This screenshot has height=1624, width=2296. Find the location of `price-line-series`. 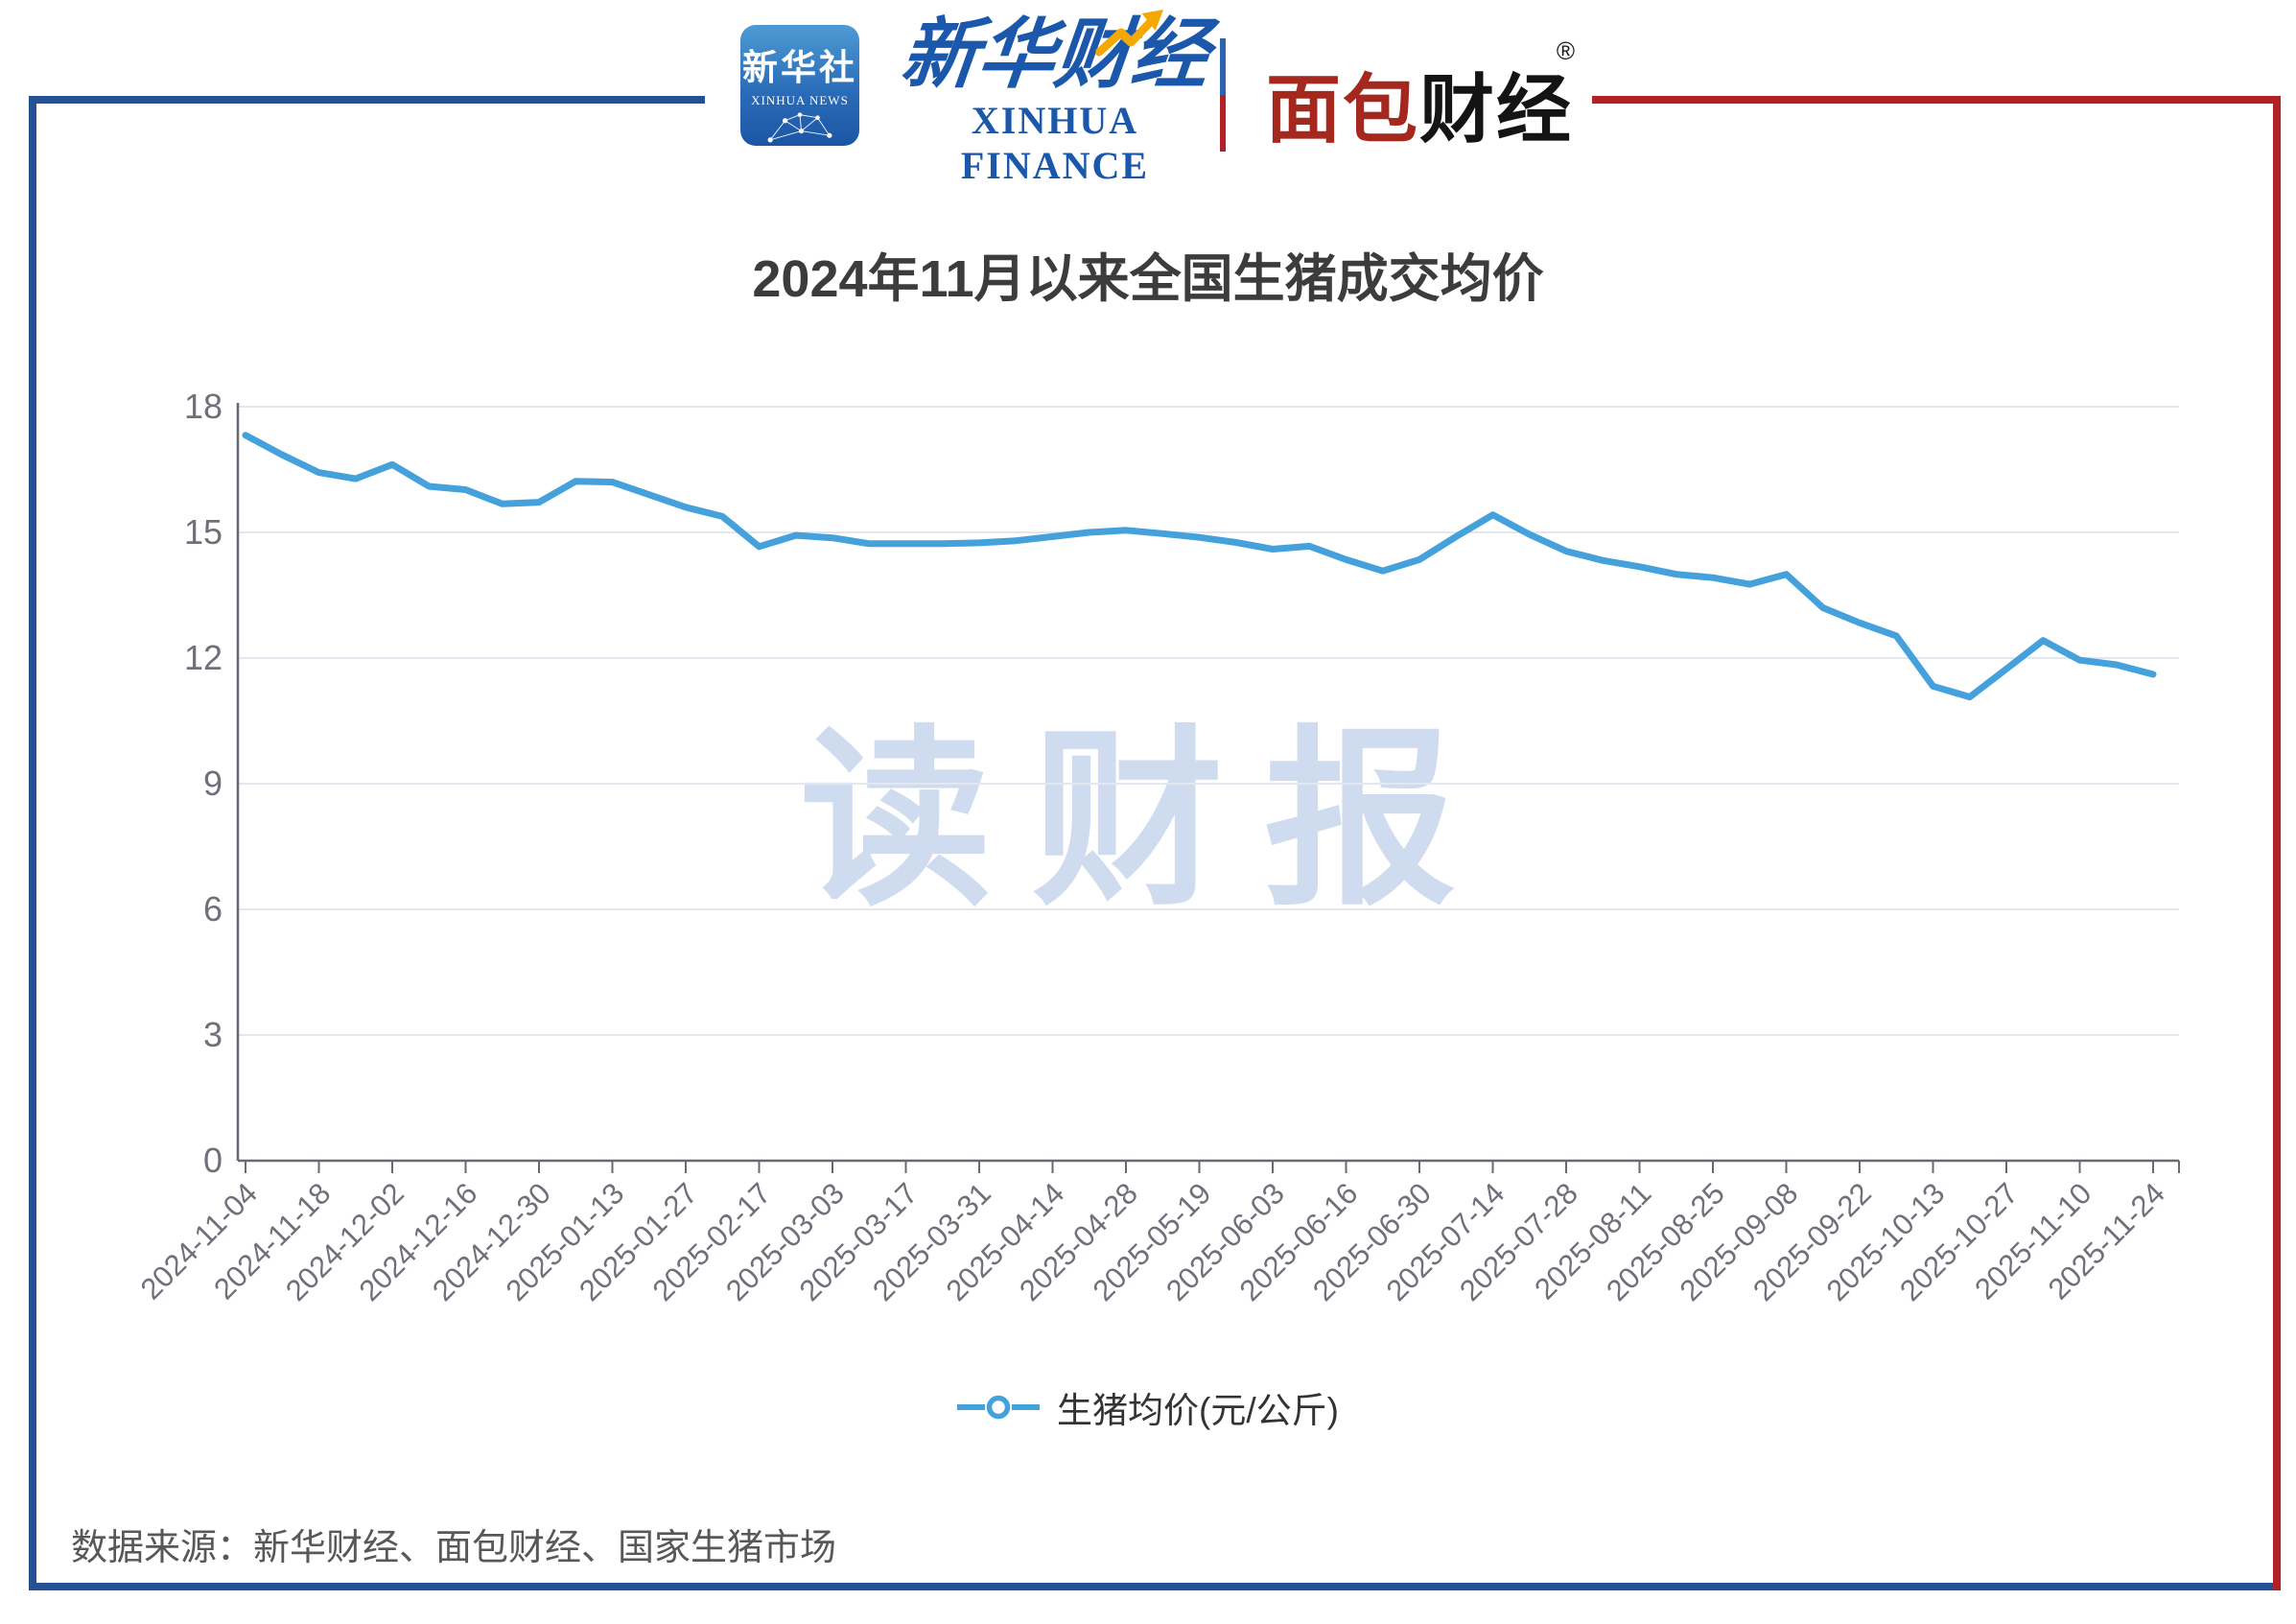

price-line-series is located at coordinates (1199, 566).